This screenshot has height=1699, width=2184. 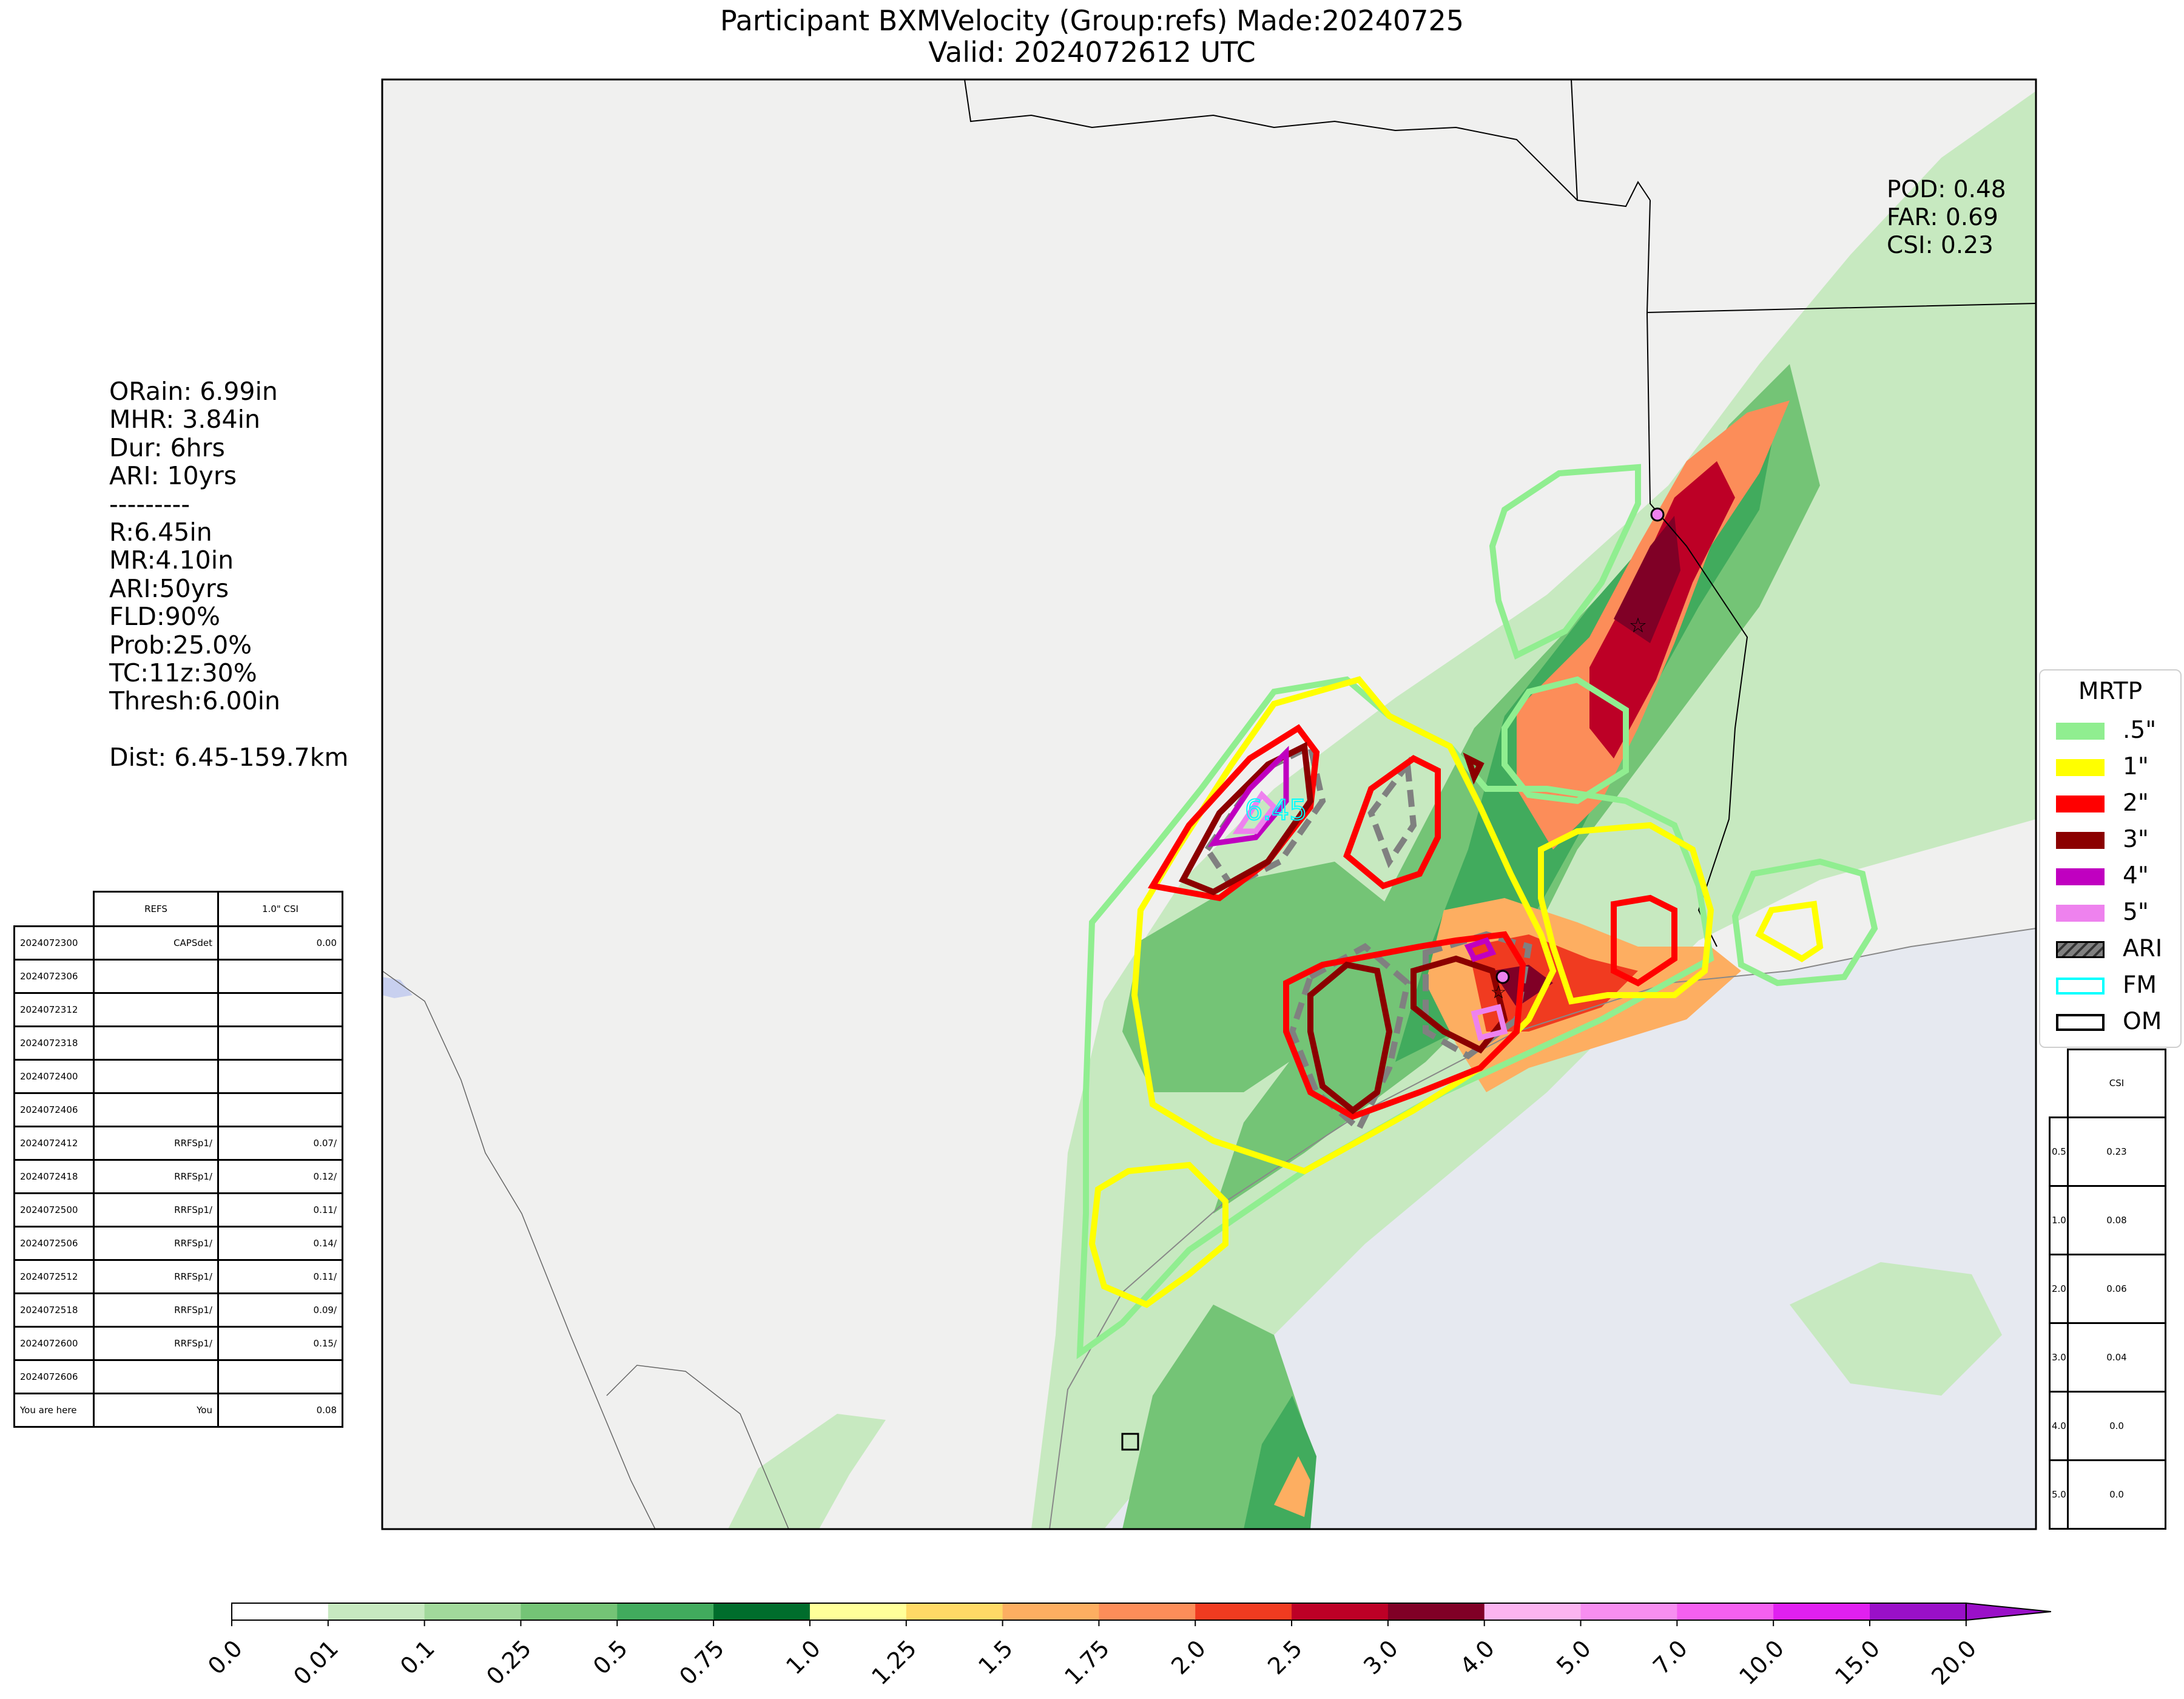 What do you see at coordinates (2116, 1219) in the screenshot?
I see `csi-cell: 0.08` at bounding box center [2116, 1219].